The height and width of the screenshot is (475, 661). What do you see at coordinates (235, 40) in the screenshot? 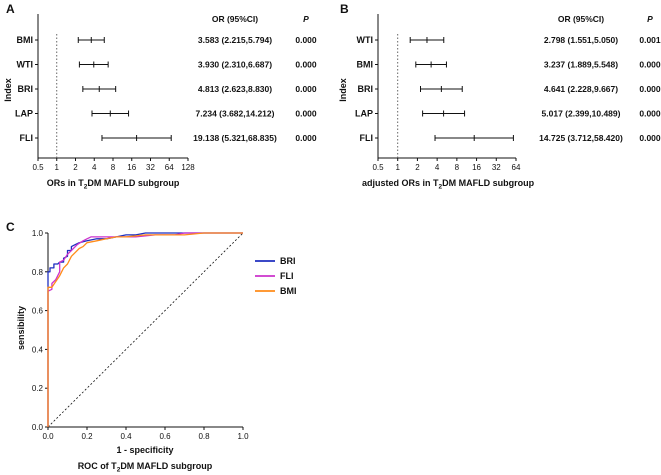
I see `or-ci-value: 3.583 (2.215,5.794)` at bounding box center [235, 40].